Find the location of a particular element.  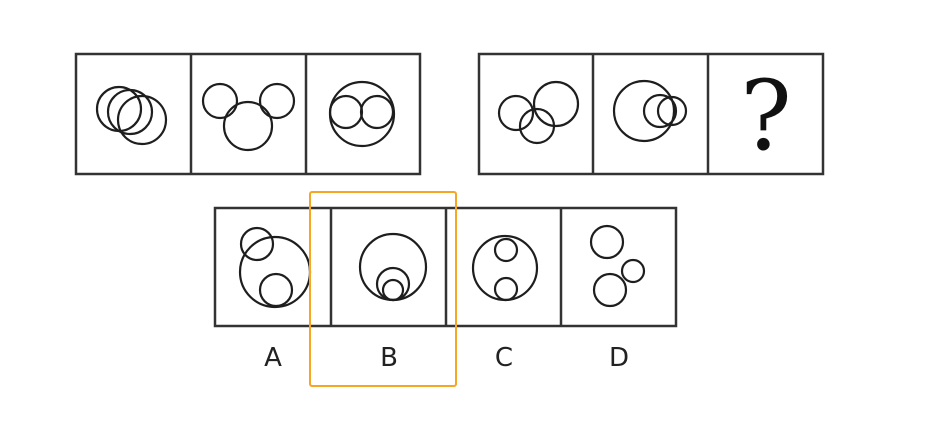

options-row is located at coordinates (445, 267).